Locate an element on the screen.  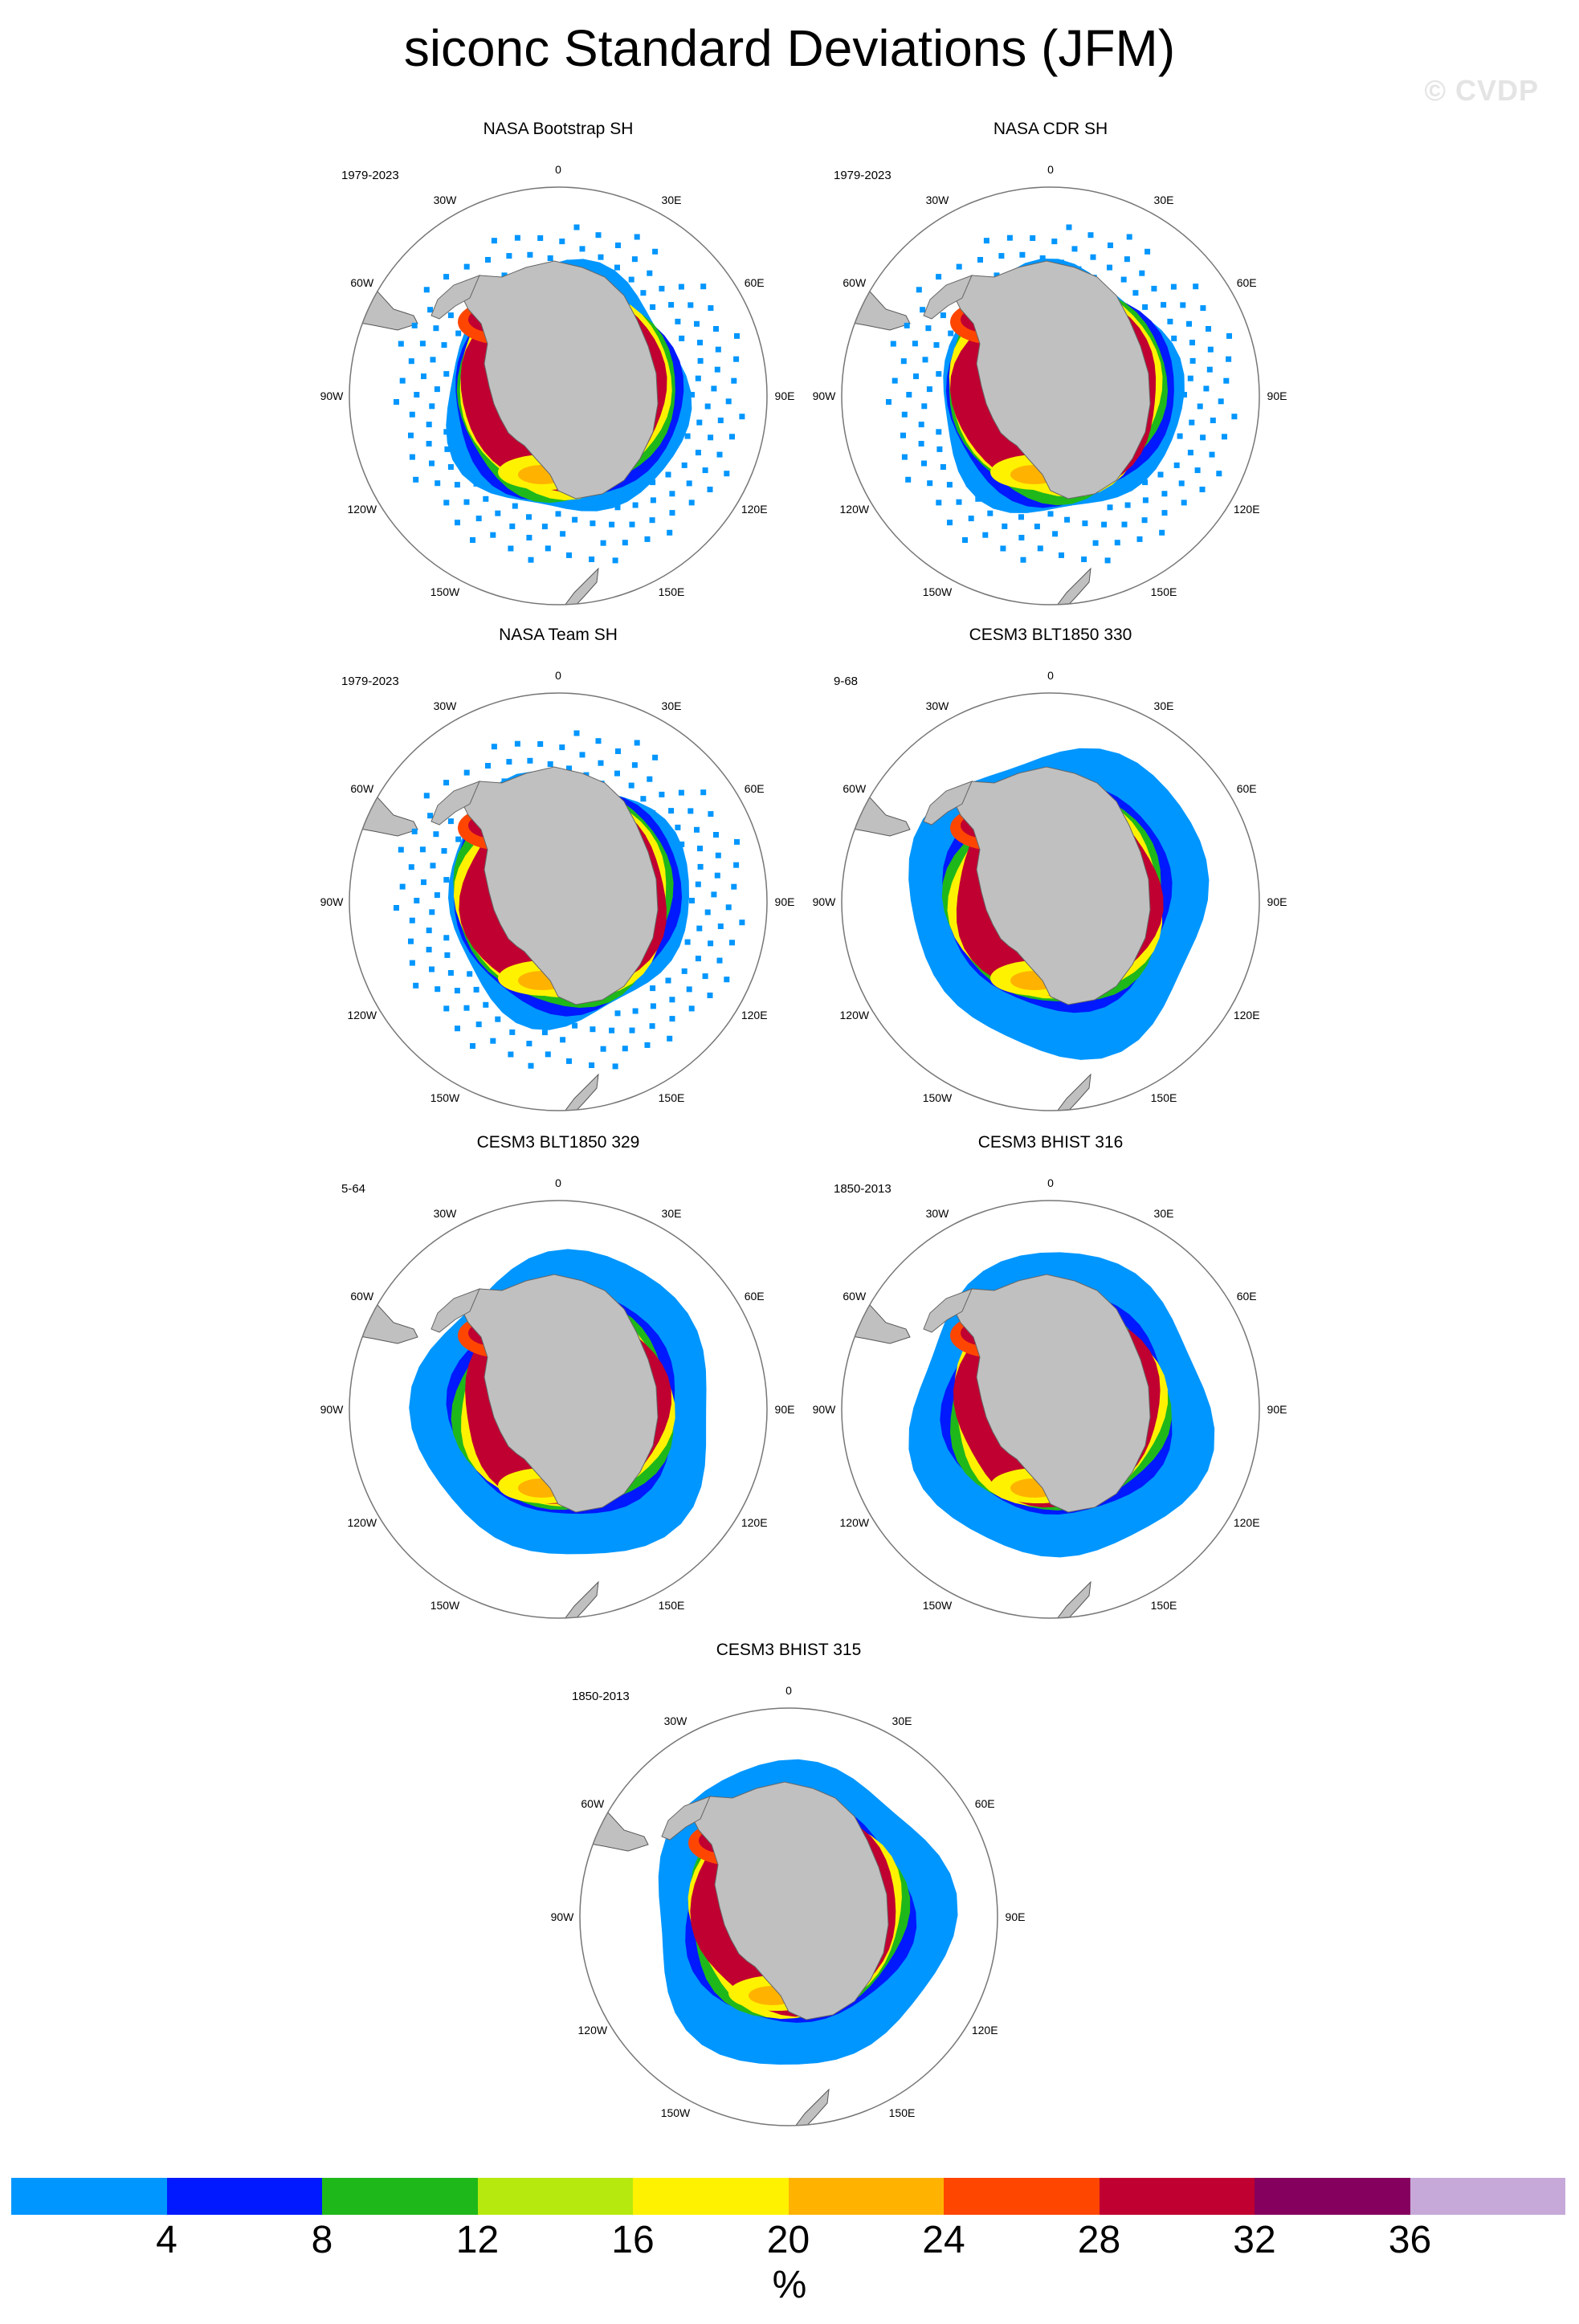
panel-title: NASA Bootstrap SH is located at coordinates (558, 129).